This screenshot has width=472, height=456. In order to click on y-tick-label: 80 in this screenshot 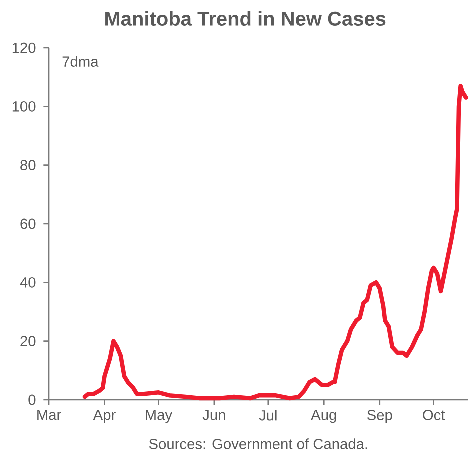, I will do `click(28, 165)`.